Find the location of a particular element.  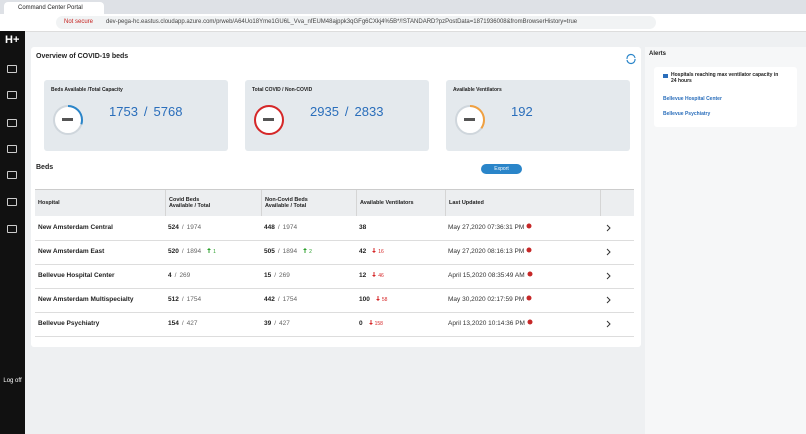

header-line: Covid Beds is located at coordinates (184, 200).